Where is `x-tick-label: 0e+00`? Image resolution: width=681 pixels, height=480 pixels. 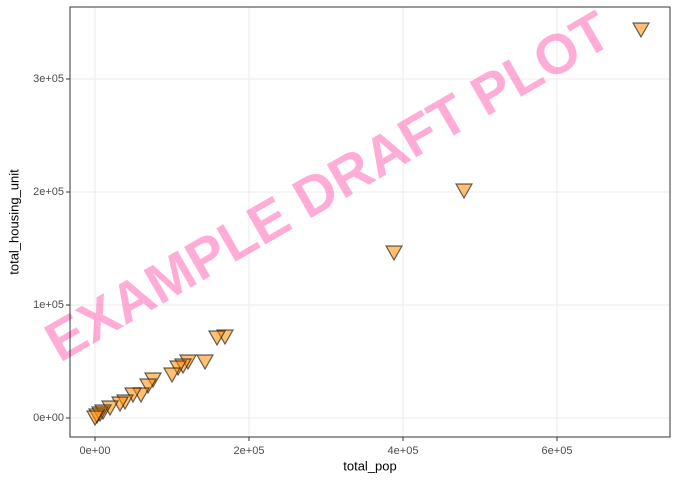 x-tick-label: 0e+00 is located at coordinates (95, 451).